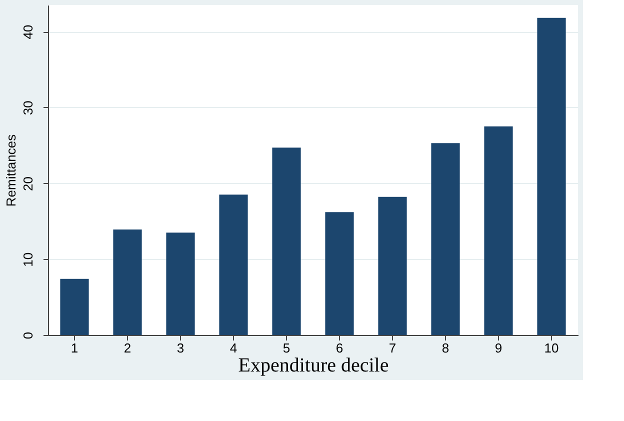 The image size is (624, 421). Describe the element at coordinates (28, 108) in the screenshot. I see `y-tick-label: 30` at that location.